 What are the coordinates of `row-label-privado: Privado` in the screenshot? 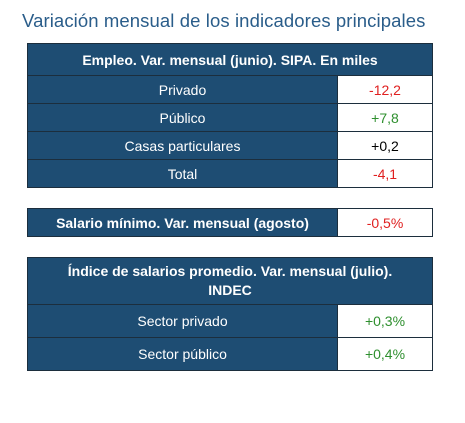 It's located at (182, 89).